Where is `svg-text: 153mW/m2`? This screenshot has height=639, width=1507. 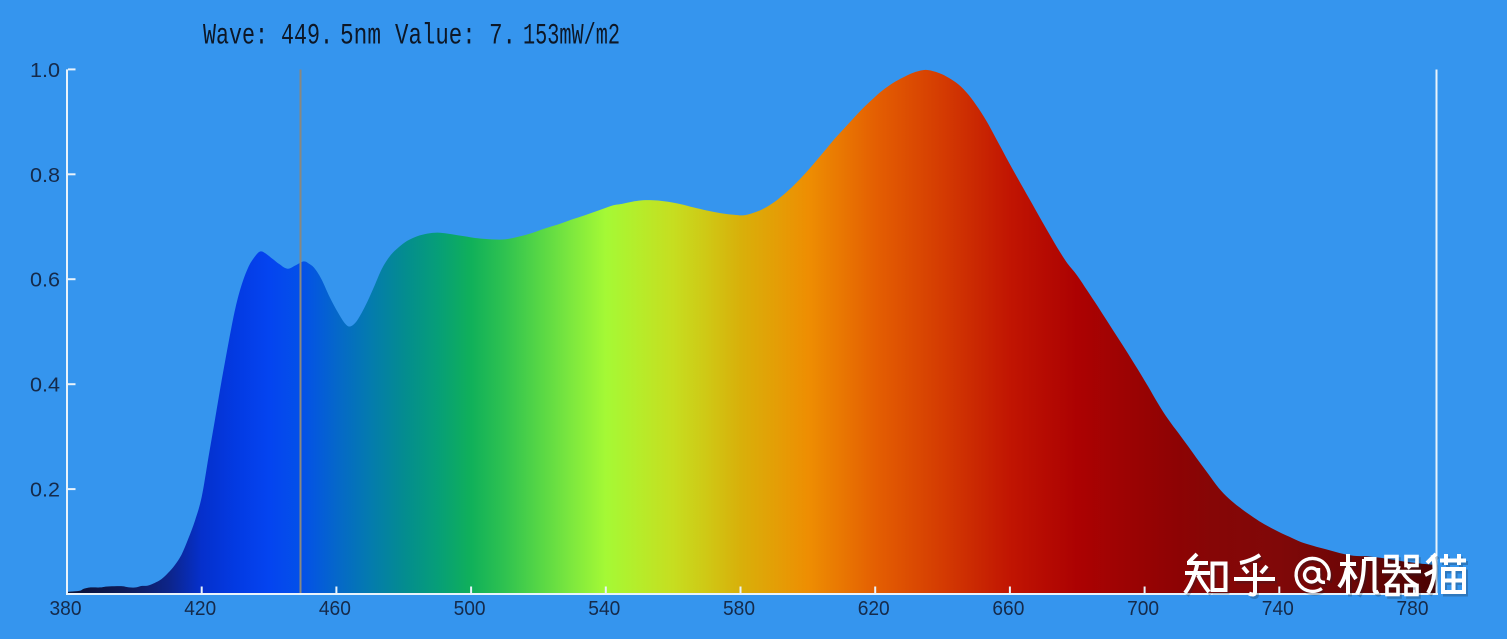 svg-text: 153mW/m2 is located at coordinates (571, 37).